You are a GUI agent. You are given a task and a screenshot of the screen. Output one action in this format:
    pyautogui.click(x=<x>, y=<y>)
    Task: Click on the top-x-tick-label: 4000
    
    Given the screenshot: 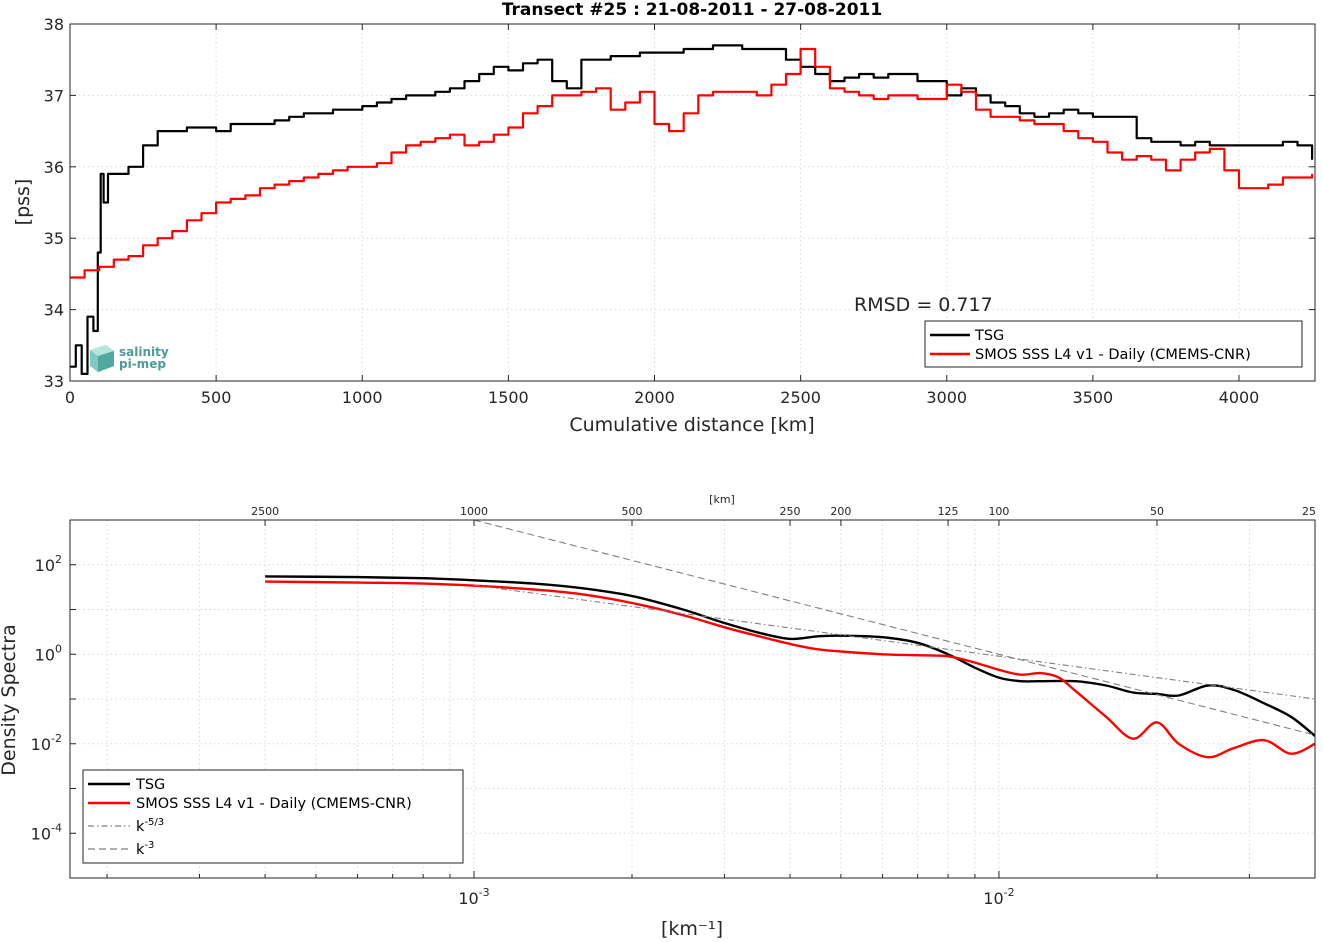 What is the action you would take?
    pyautogui.click(x=1239, y=397)
    